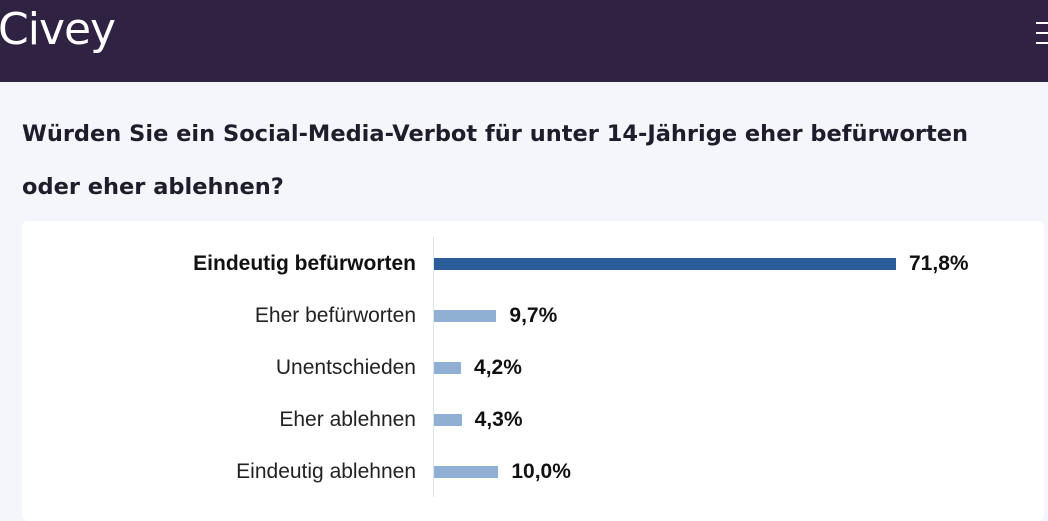 Image resolution: width=1048 pixels, height=521 pixels. Describe the element at coordinates (433, 367) in the screenshot. I see `chart-axis-line` at that location.